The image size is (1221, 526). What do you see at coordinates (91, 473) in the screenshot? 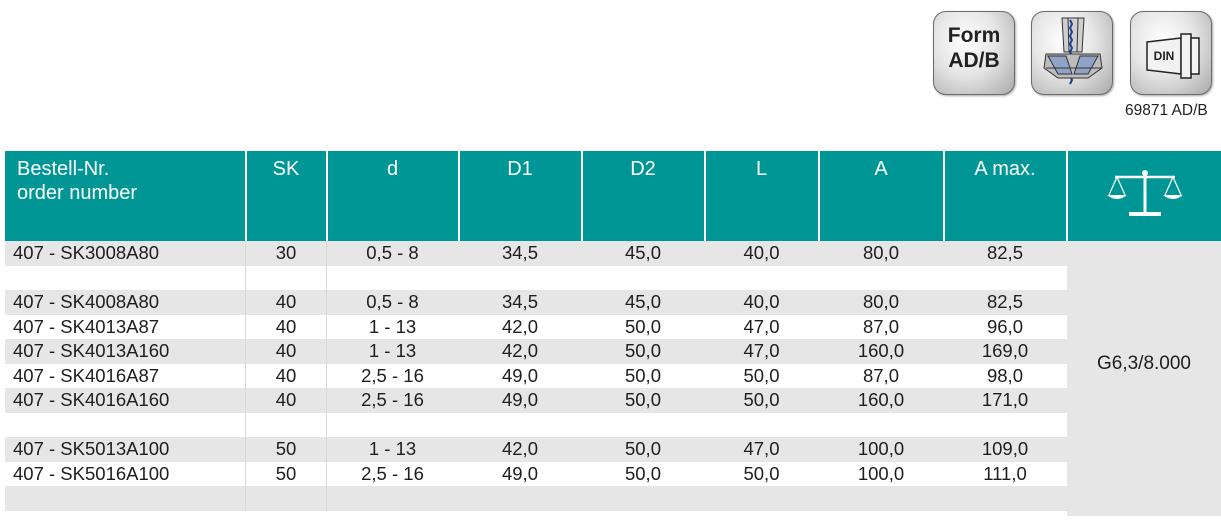
I see `cell-order-number: 407 - SK5016A100` at bounding box center [91, 473].